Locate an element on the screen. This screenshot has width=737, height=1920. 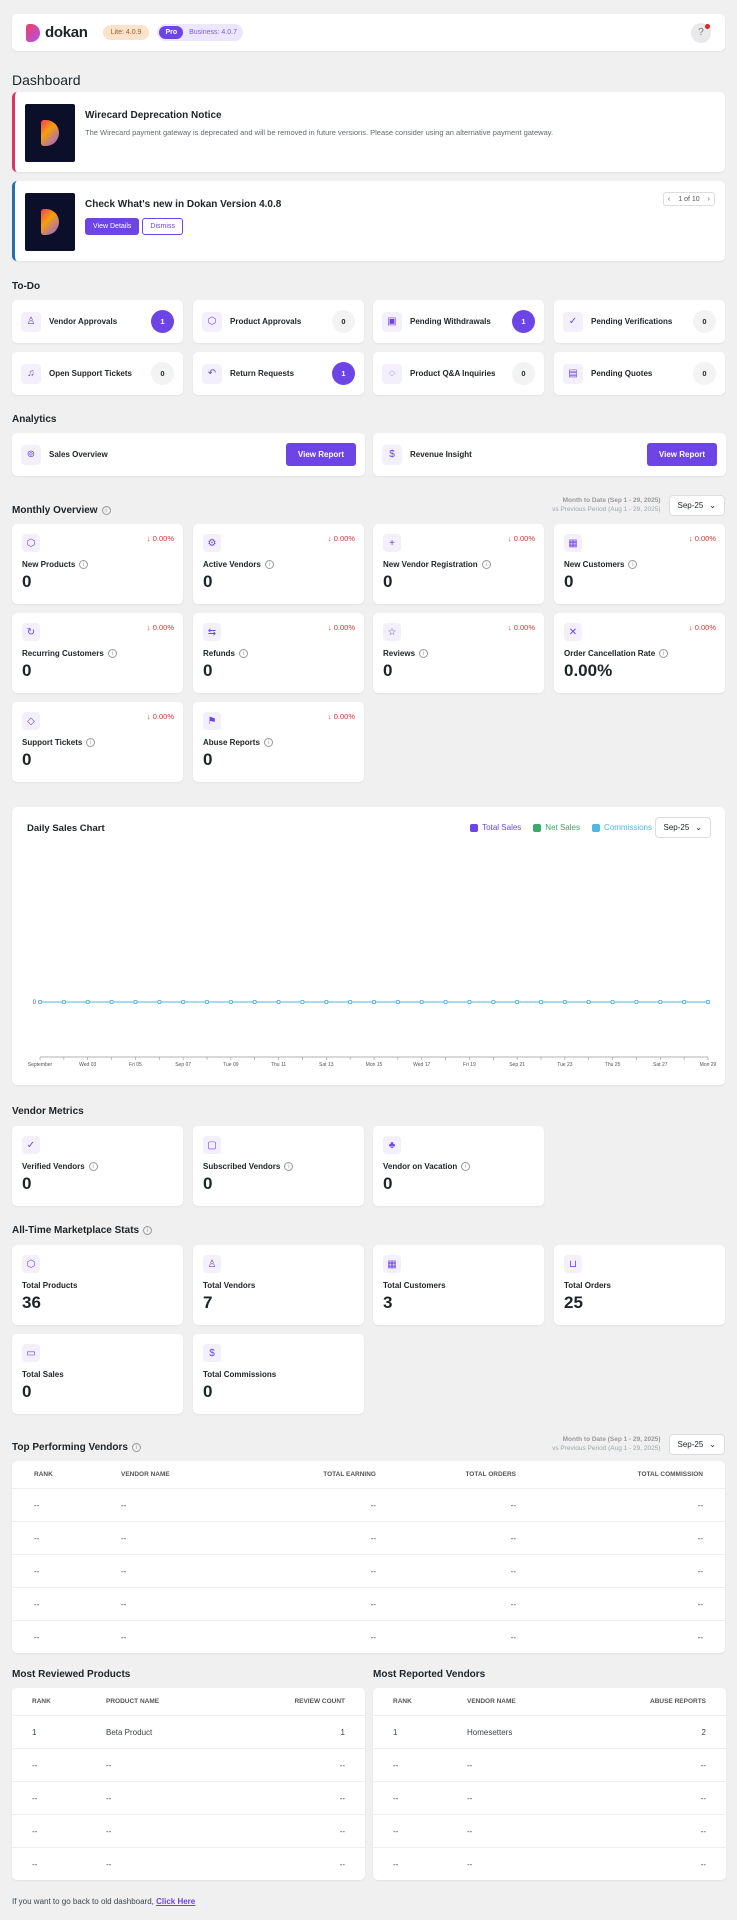
todo-item-open-support-tickets: ♫ Open Support Tickets 0 is located at coordinates (97, 373).